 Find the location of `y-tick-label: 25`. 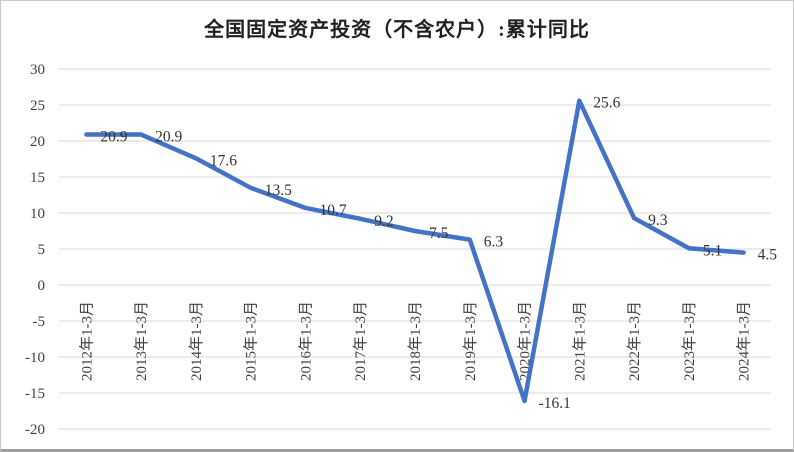

y-tick-label: 25 is located at coordinates (37, 106).